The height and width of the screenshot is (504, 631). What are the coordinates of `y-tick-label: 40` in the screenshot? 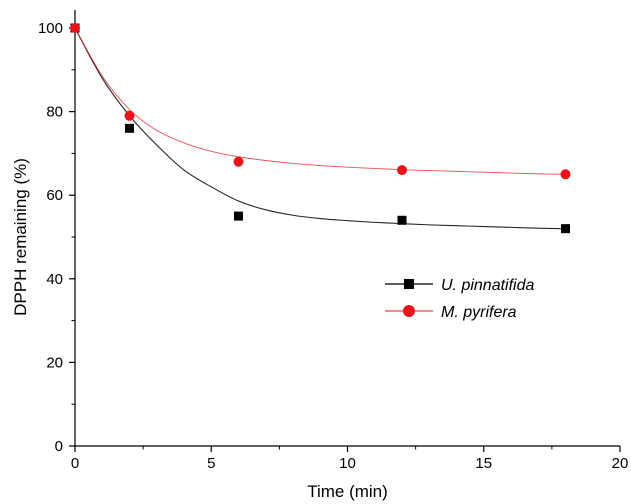 It's located at (54, 279).